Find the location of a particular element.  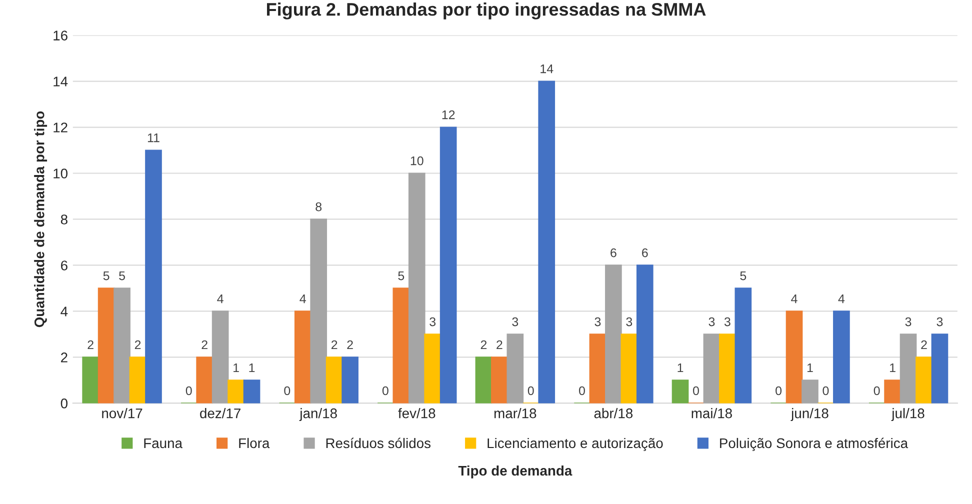

data-label: 10 is located at coordinates (417, 161).